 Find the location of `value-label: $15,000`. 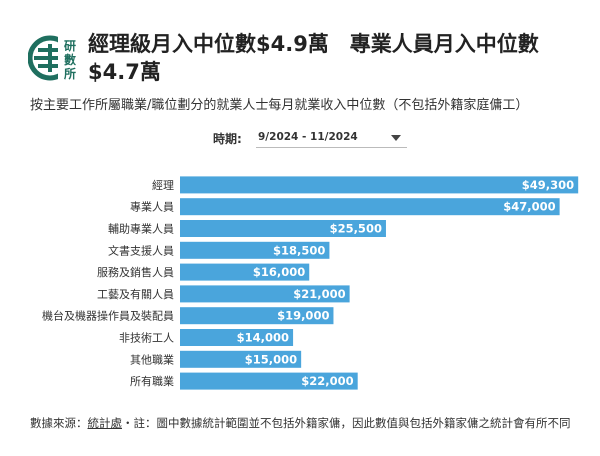

value-label: $15,000 is located at coordinates (271, 359).